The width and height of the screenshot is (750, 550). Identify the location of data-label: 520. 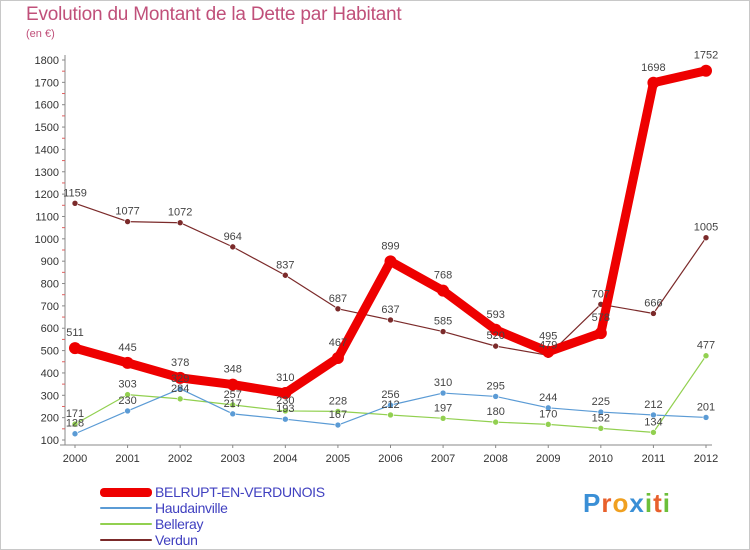
(495, 336).